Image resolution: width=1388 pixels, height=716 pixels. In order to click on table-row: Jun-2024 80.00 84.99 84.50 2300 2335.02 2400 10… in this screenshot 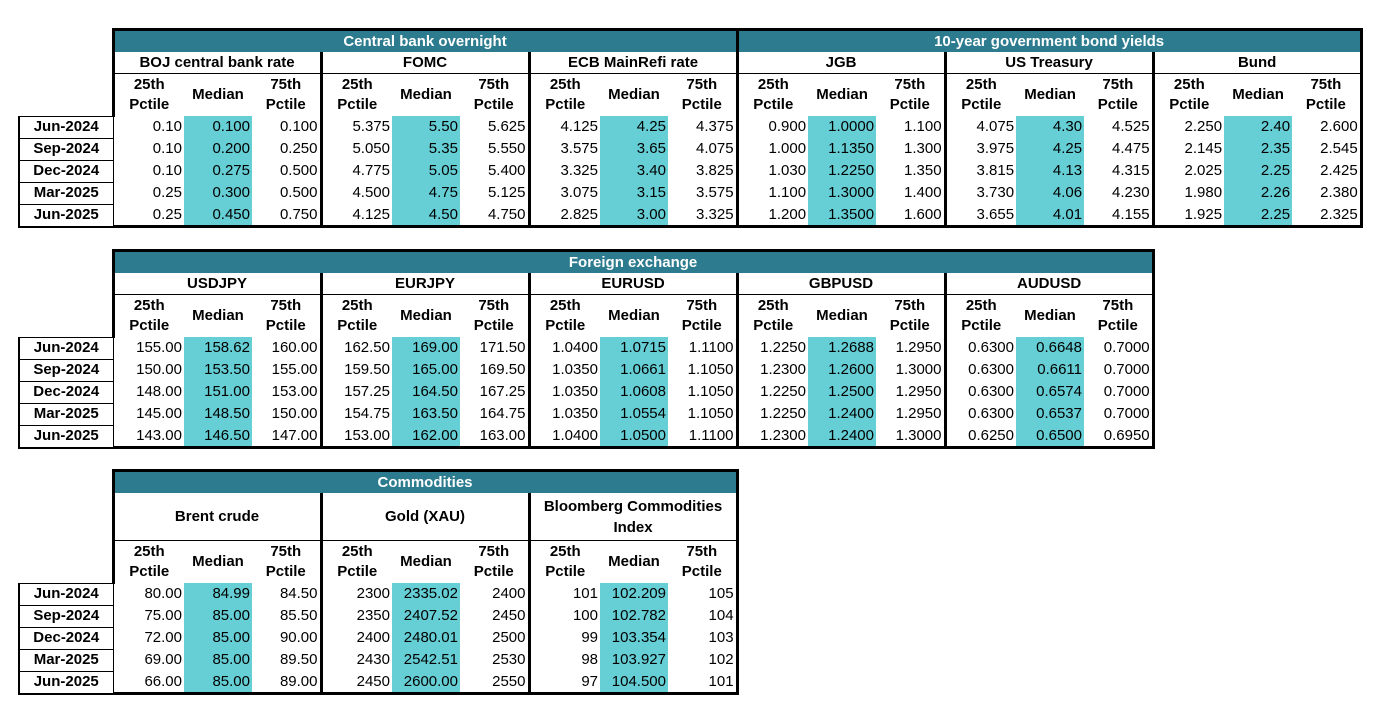, I will do `click(378, 594)`.